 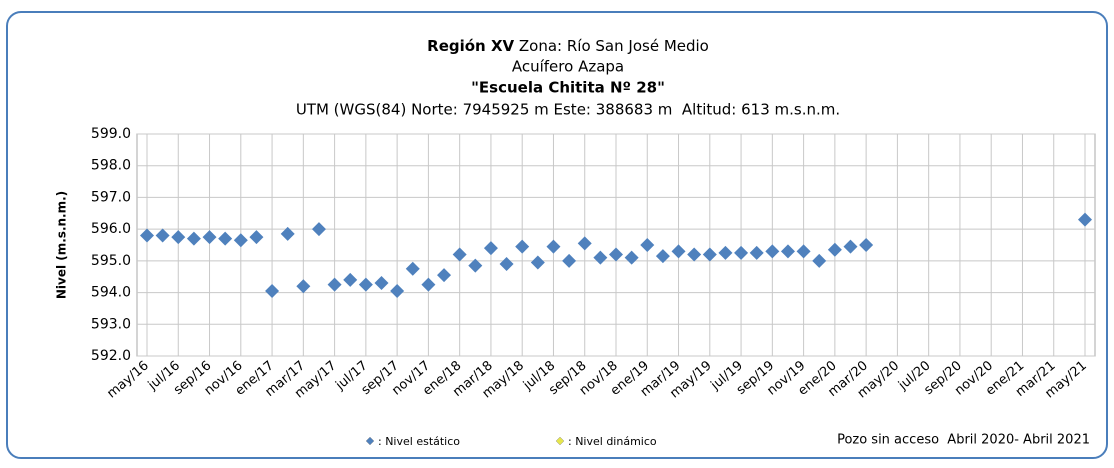 I want to click on chart-title: Región XV, so click(x=470, y=46).